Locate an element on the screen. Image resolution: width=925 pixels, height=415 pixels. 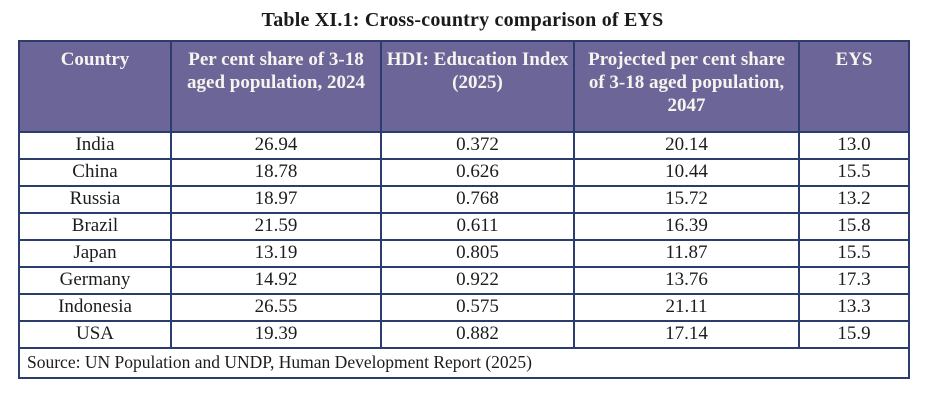
column-header-eys: EYS is located at coordinates (854, 86).